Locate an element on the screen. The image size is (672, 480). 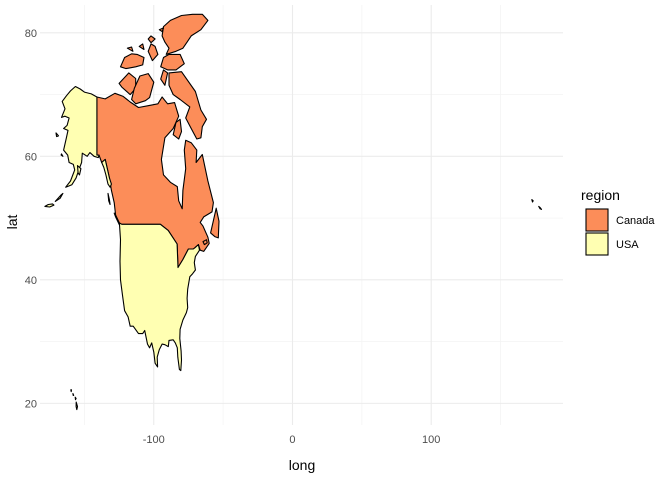
x-axis-title: long is located at coordinates (302, 465).